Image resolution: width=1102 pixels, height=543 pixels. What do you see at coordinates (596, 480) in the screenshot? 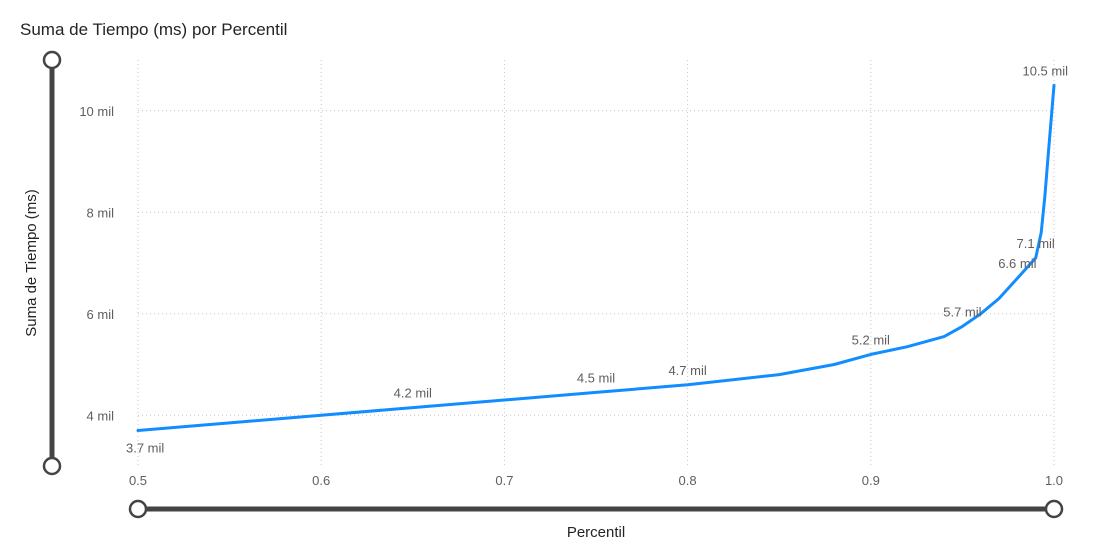
I see `x-axis-ticks: 0.5 0.6 0.7 0.8 0.9 1.0` at bounding box center [596, 480].